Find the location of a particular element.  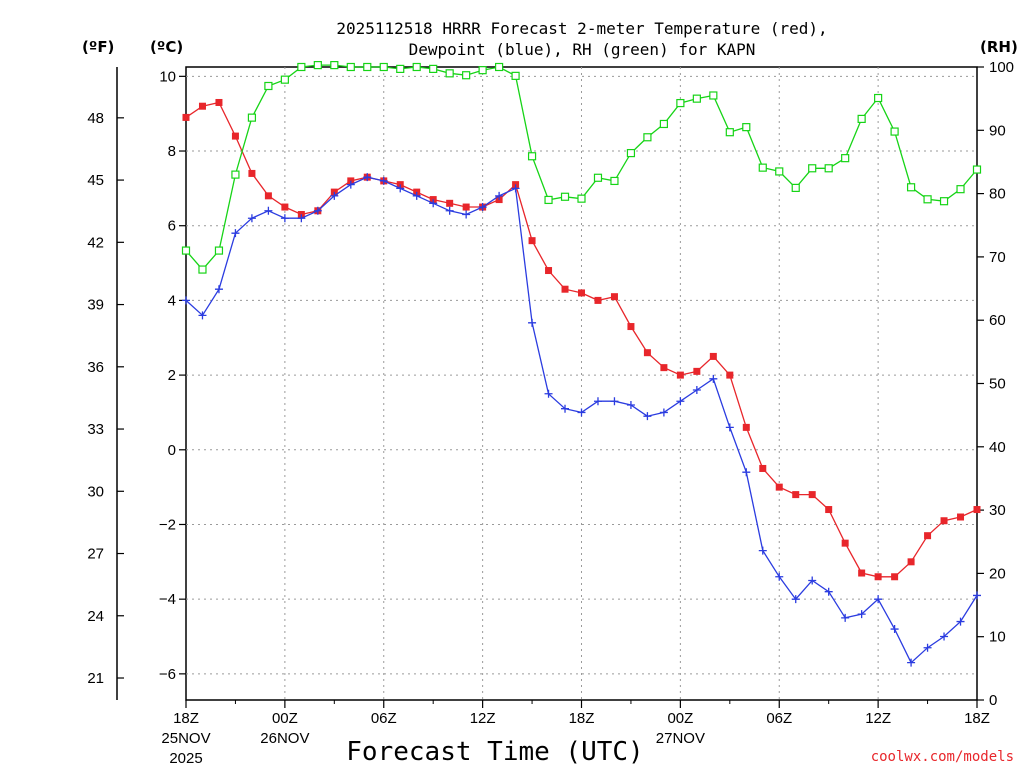

x-tick-label: 18Z is located at coordinates (186, 718).